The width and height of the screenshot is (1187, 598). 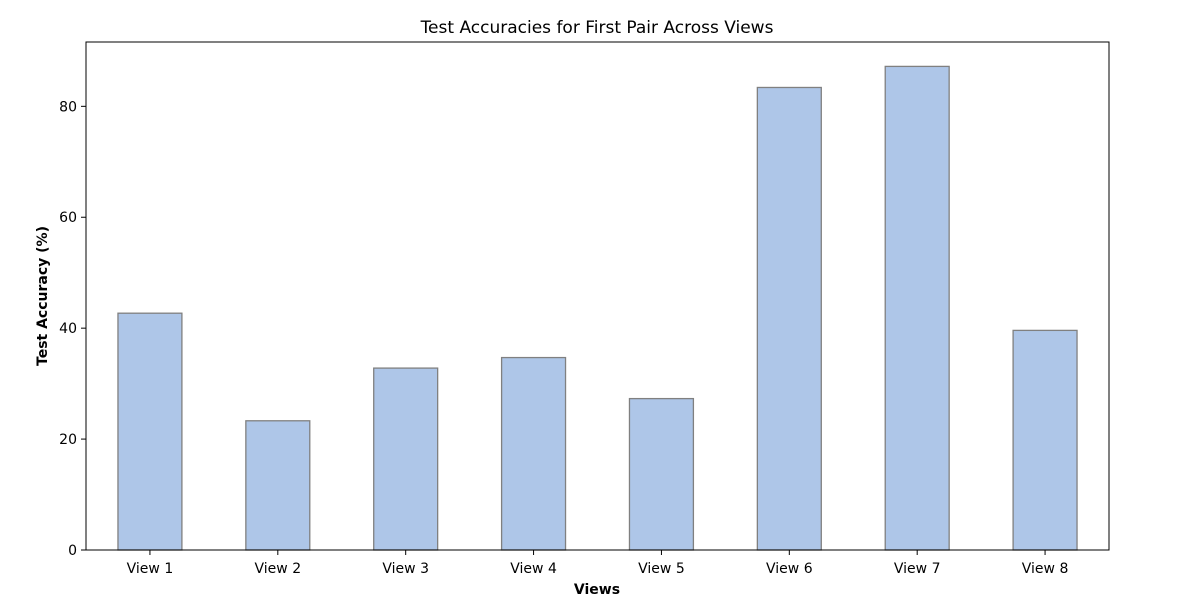 What do you see at coordinates (68, 218) in the screenshot?
I see `y-tick-label: 60` at bounding box center [68, 218].